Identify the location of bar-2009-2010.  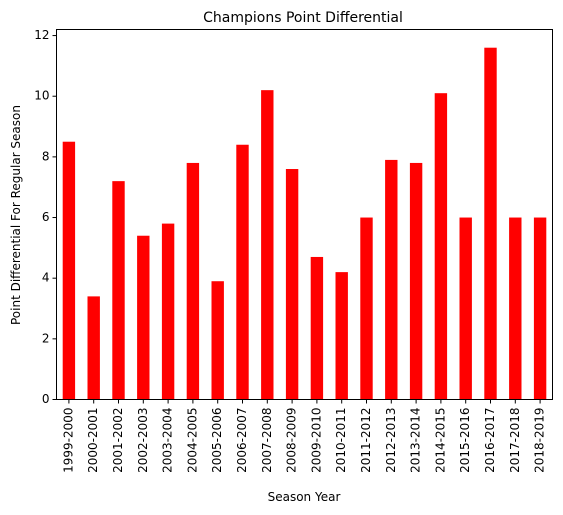
(317, 328).